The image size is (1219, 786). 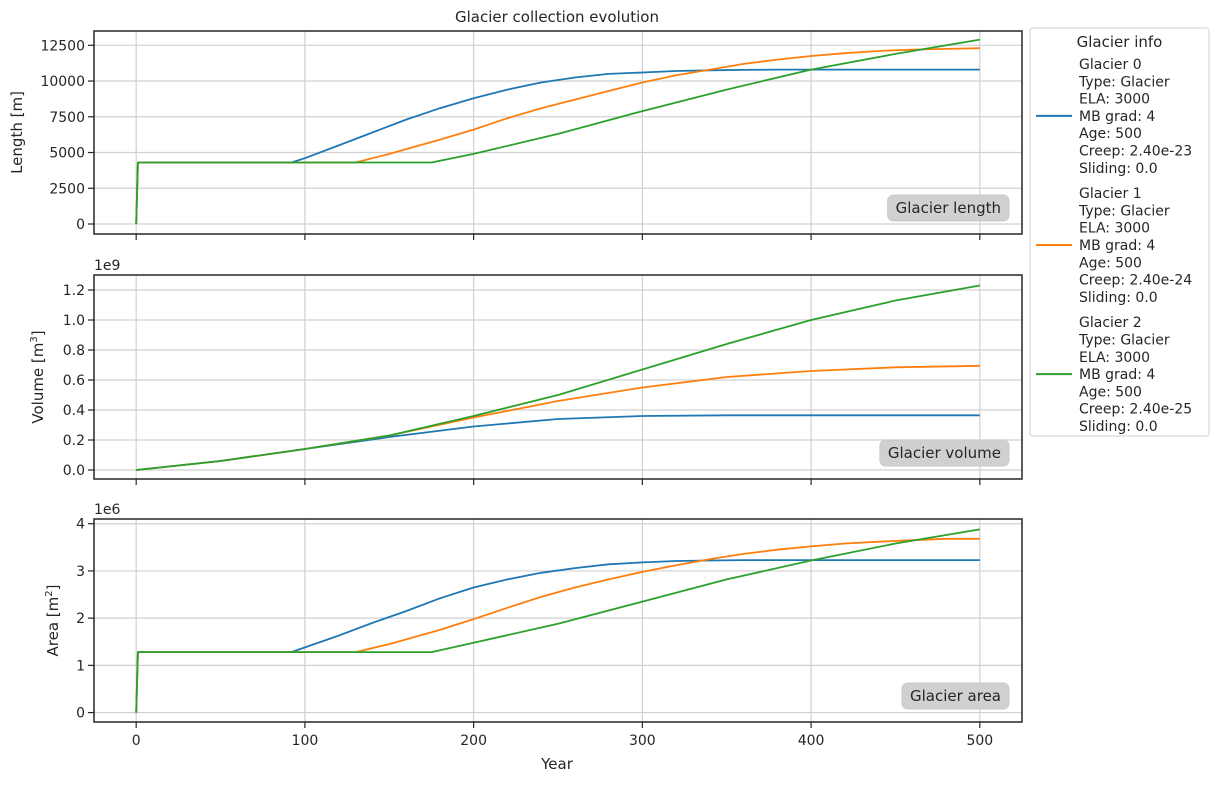 What do you see at coordinates (305, 741) in the screenshot?
I see `x-tick-label: 100` at bounding box center [305, 741].